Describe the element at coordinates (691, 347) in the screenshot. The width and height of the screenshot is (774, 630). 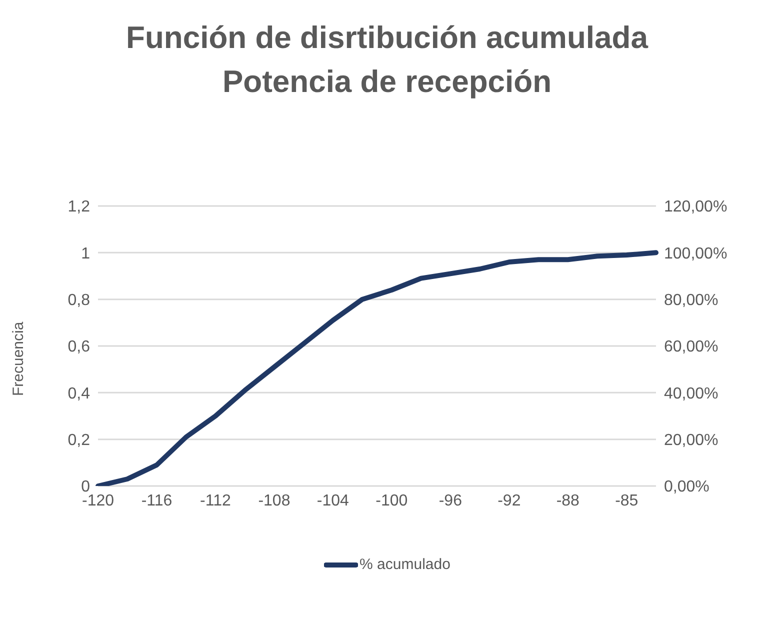
I see `y2-tick-label: 60,00%` at that location.